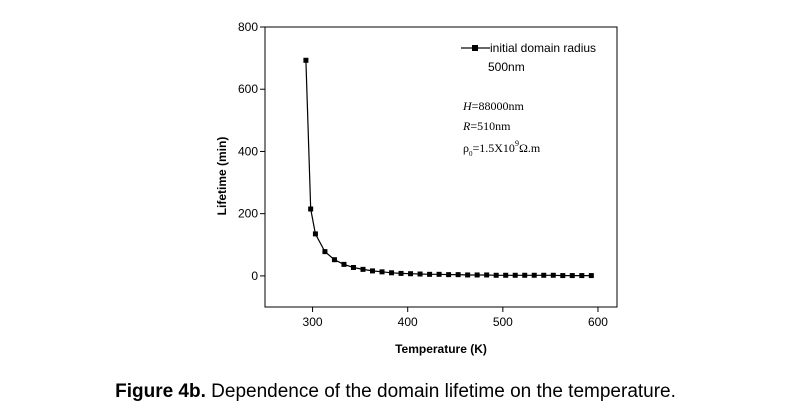  Describe the element at coordinates (506, 67) in the screenshot. I see `legend-label-line2: 500nm` at that location.